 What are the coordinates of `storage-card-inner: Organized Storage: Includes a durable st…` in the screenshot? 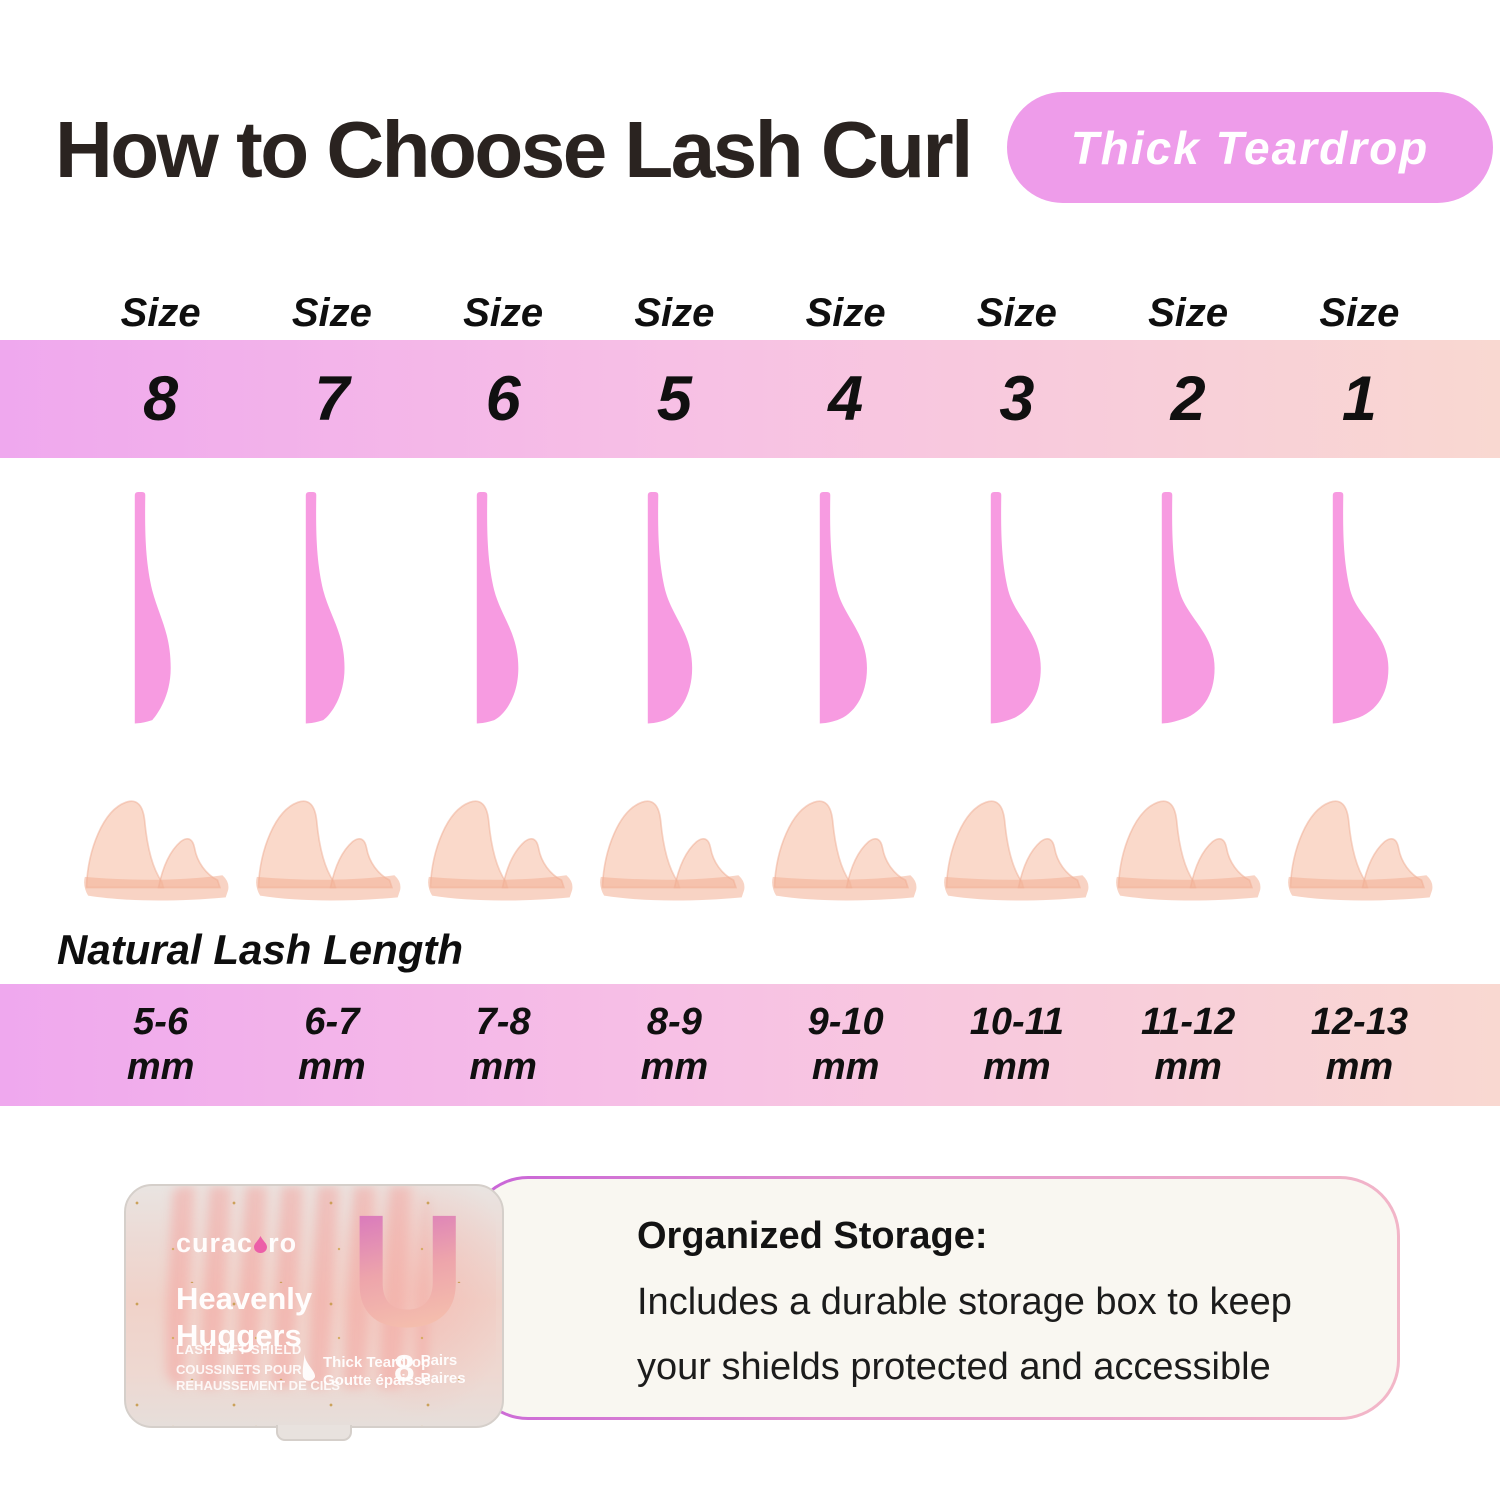 It's located at (934, 1298).